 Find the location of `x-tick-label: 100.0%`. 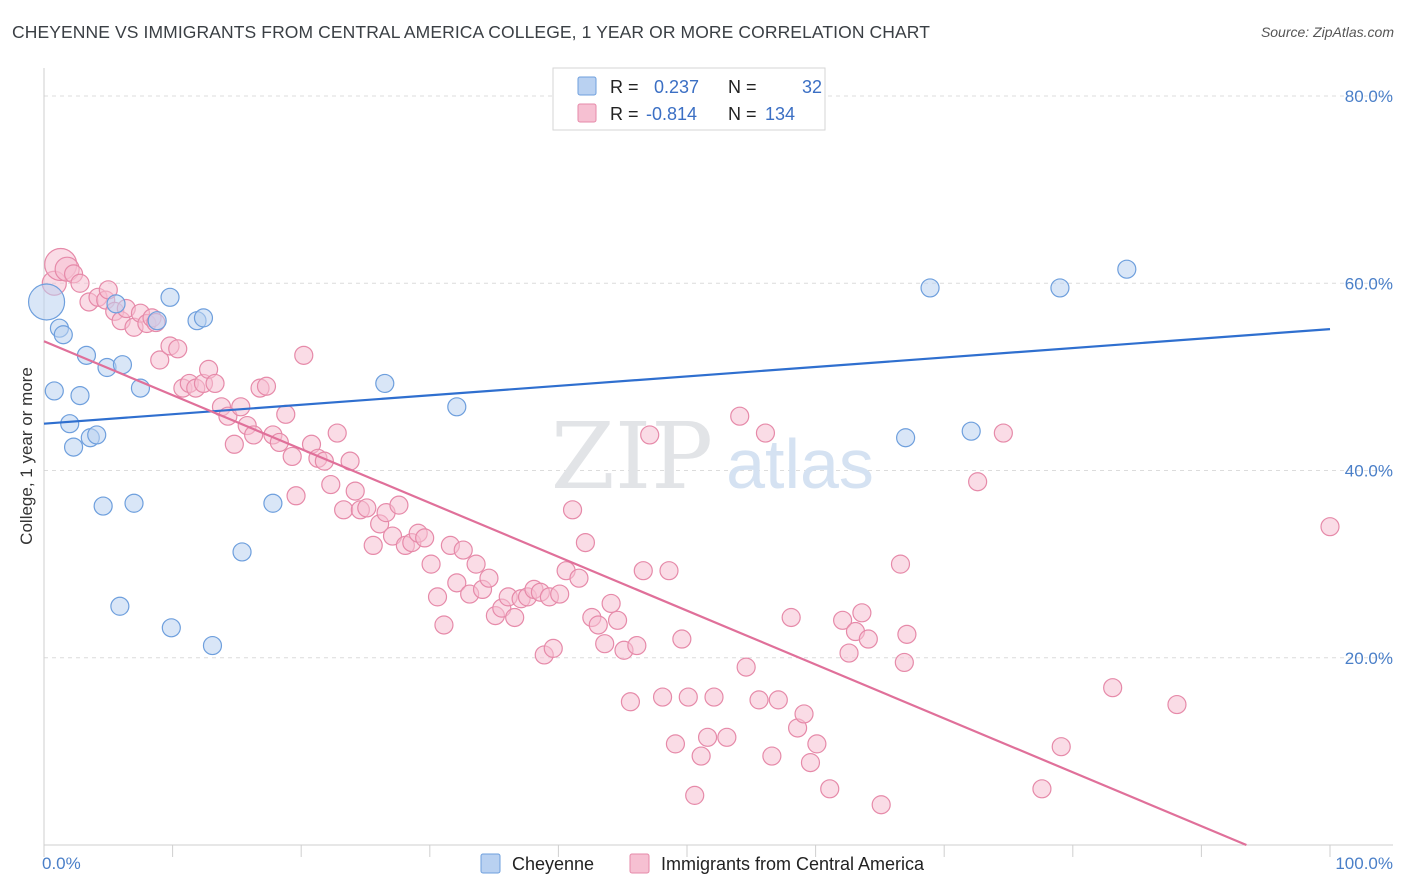

x-tick-label: 100.0% is located at coordinates (1364, 863).